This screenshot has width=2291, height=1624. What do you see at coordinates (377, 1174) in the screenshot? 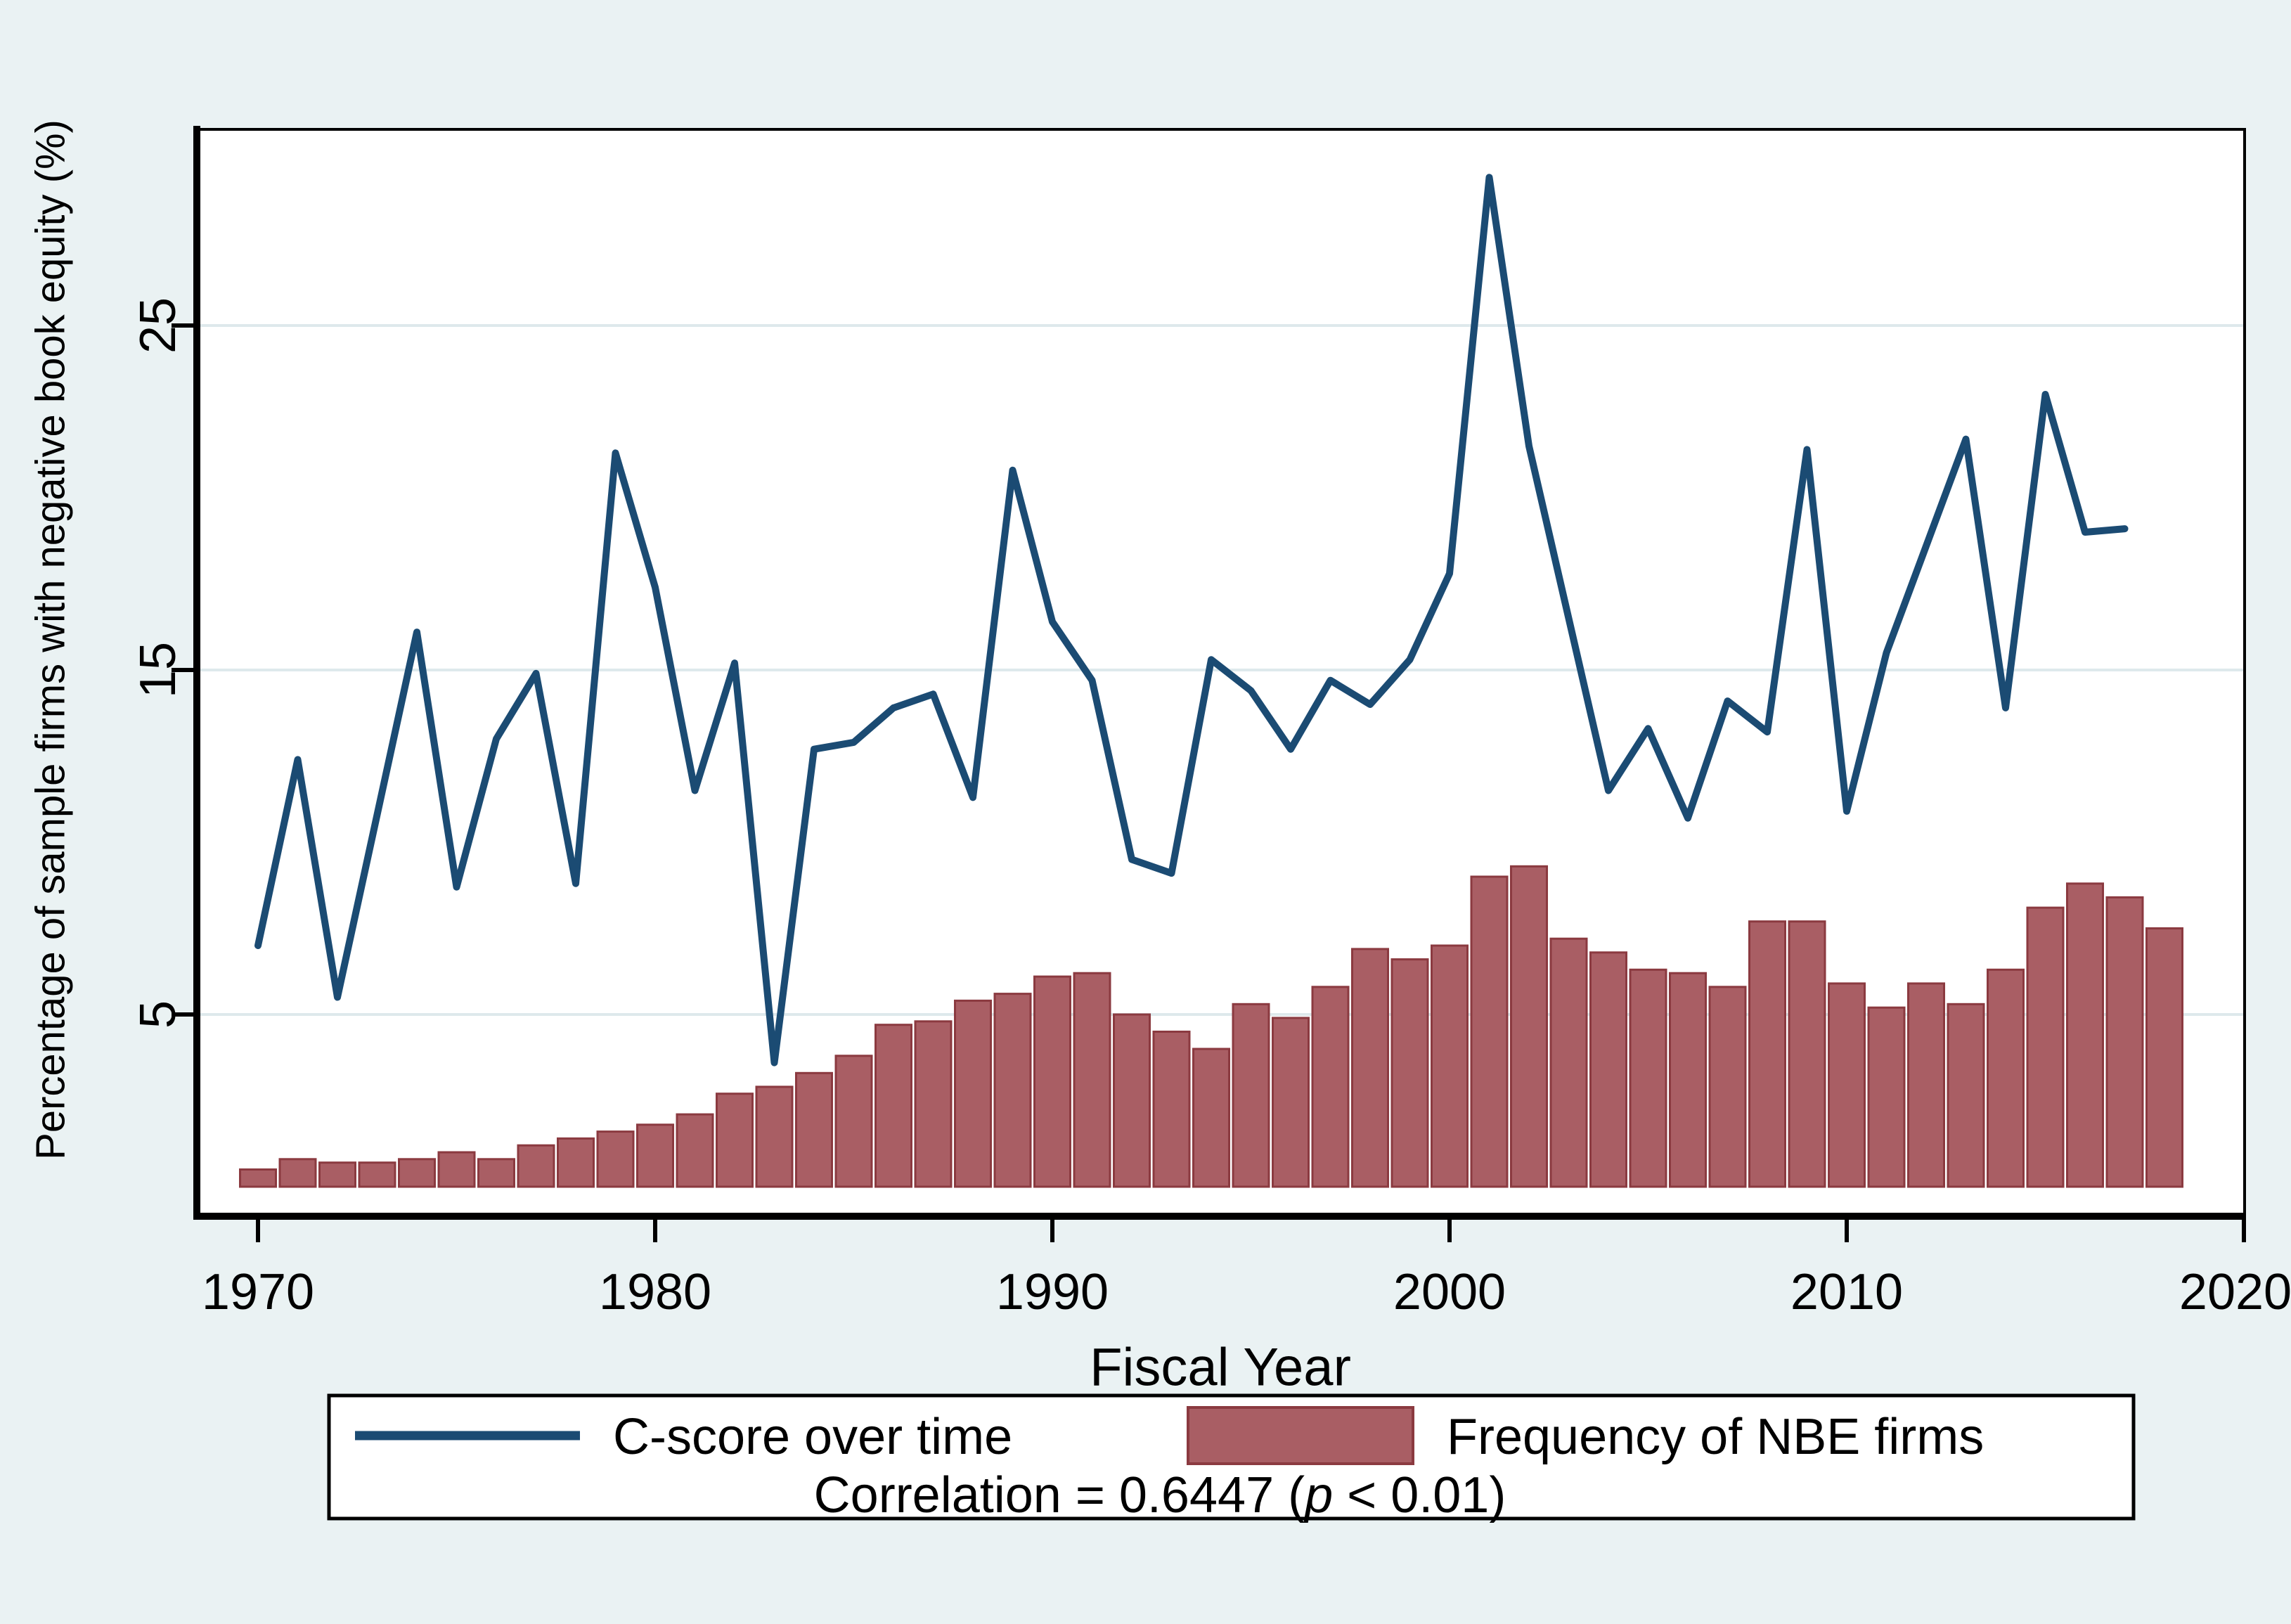
I see `bar-1973` at bounding box center [377, 1174].